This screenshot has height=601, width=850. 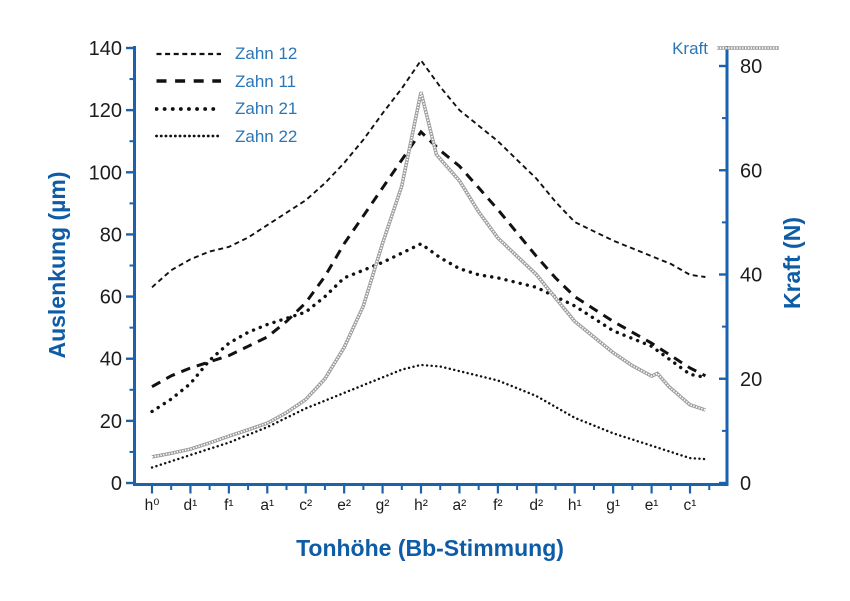 What do you see at coordinates (105, 49) in the screenshot?
I see `y-left-tick-label: 140` at bounding box center [105, 49].